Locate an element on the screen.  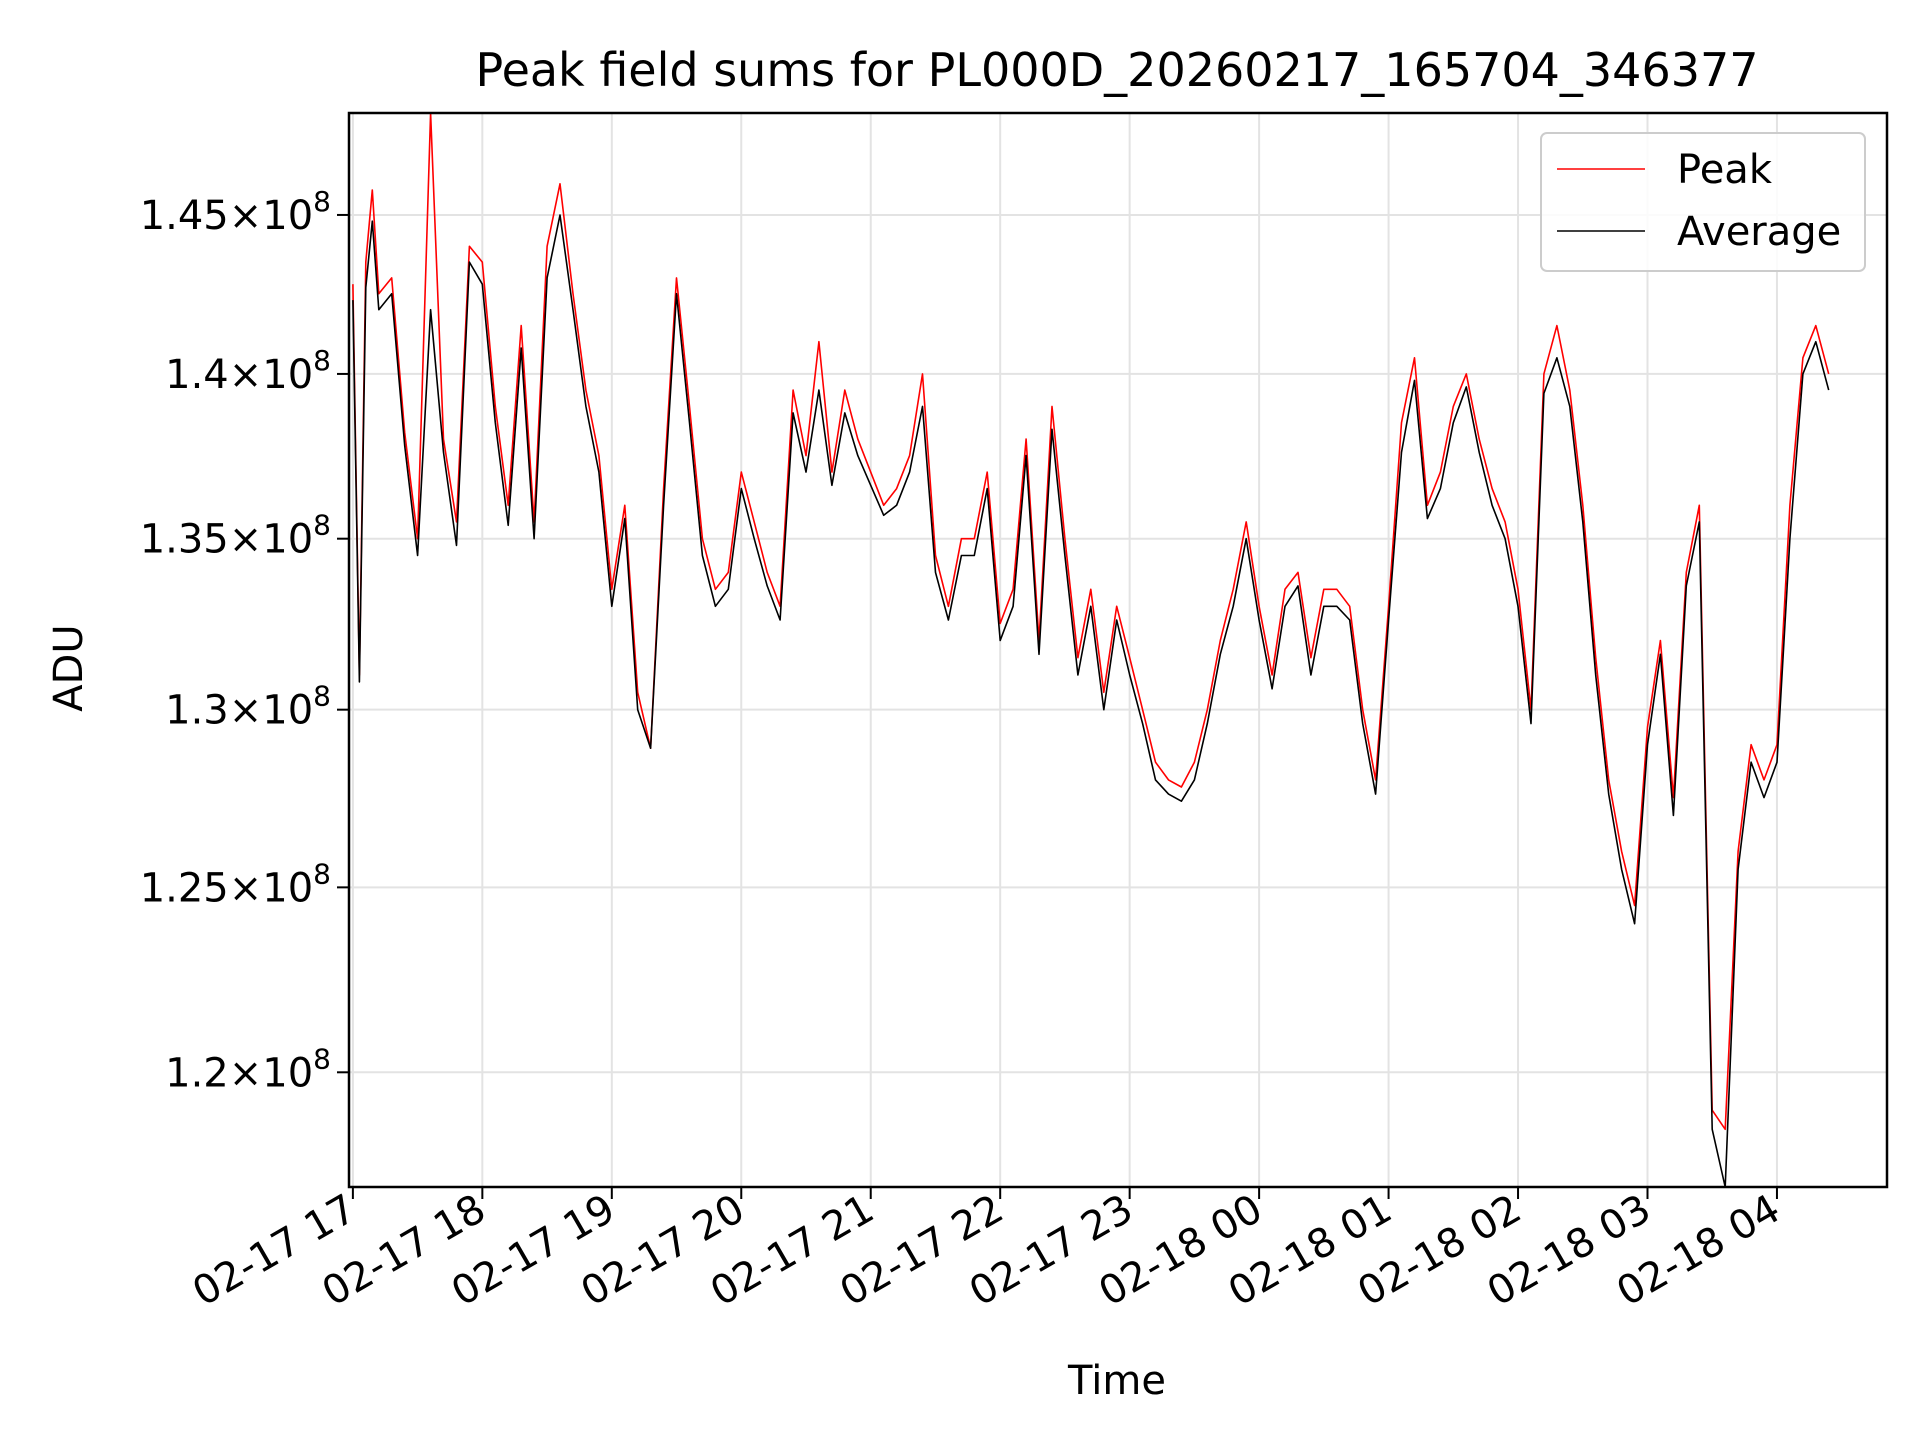
y-tick-label: 1.45×108 is located at coordinates (235, 212).